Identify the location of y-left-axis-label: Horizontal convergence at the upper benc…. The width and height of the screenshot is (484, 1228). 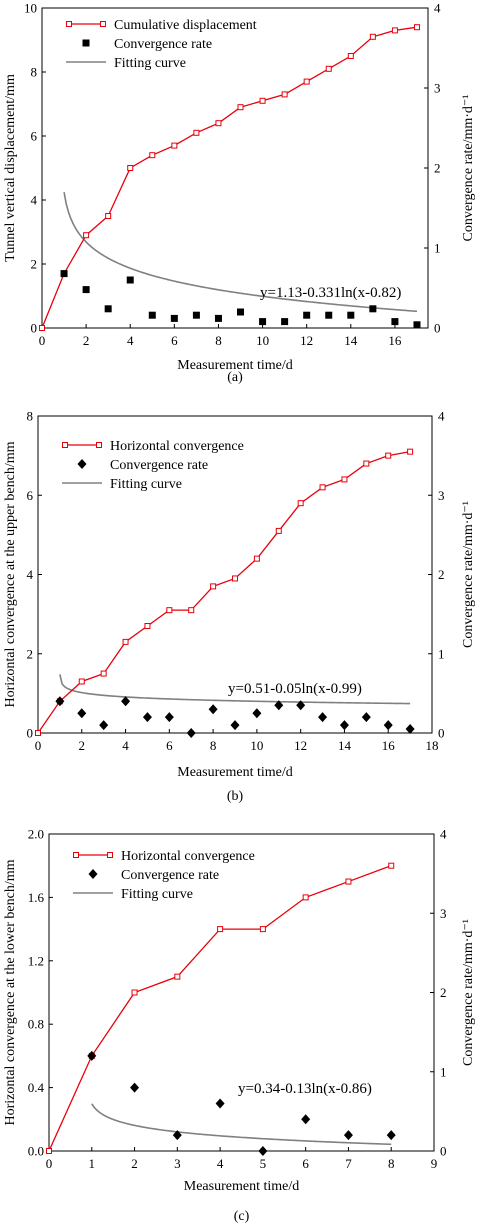
(10, 574).